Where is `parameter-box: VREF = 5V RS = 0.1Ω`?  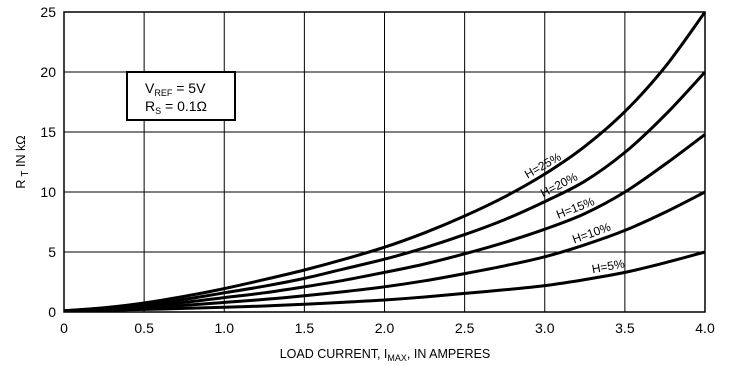 parameter-box: VREF = 5V RS = 0.1Ω is located at coordinates (181, 96).